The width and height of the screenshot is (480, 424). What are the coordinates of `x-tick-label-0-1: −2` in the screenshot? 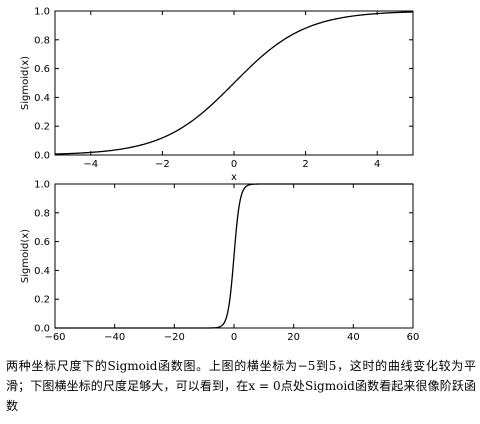 It's located at (162, 164).